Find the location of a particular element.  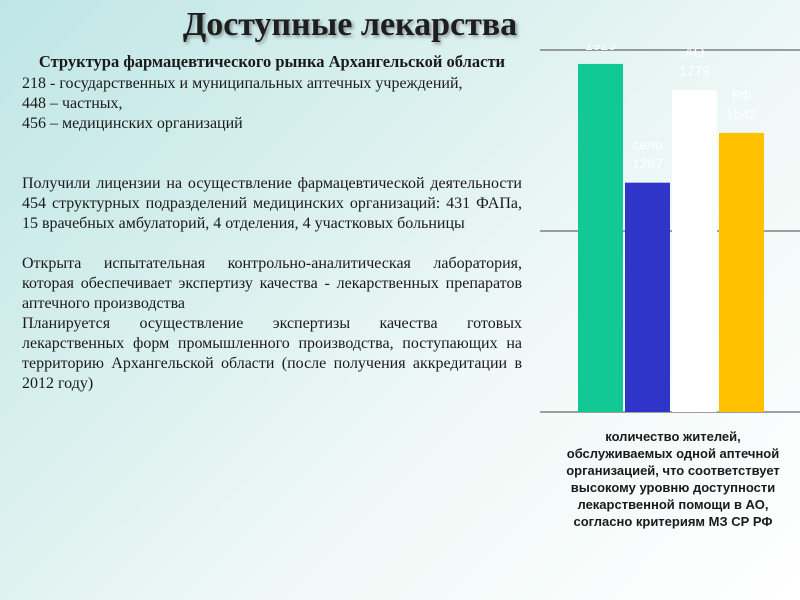

page-title: Доступные лекарства is located at coordinates (350, 24).